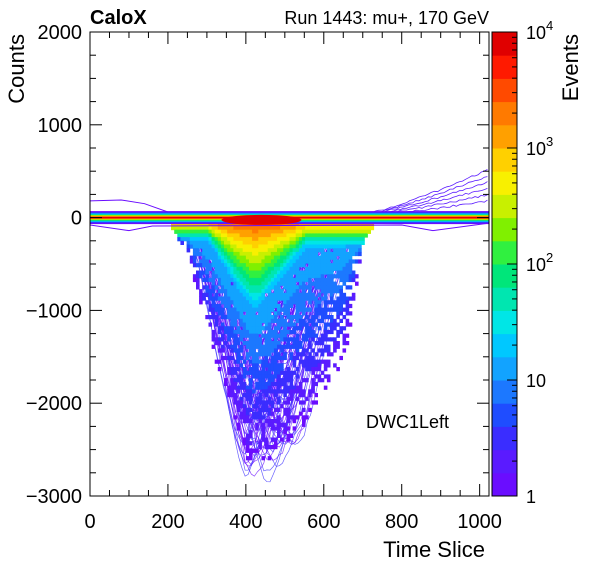 This screenshot has height=572, width=596. Describe the element at coordinates (261, 219) in the screenshot. I see `peak-hotspot` at that location.